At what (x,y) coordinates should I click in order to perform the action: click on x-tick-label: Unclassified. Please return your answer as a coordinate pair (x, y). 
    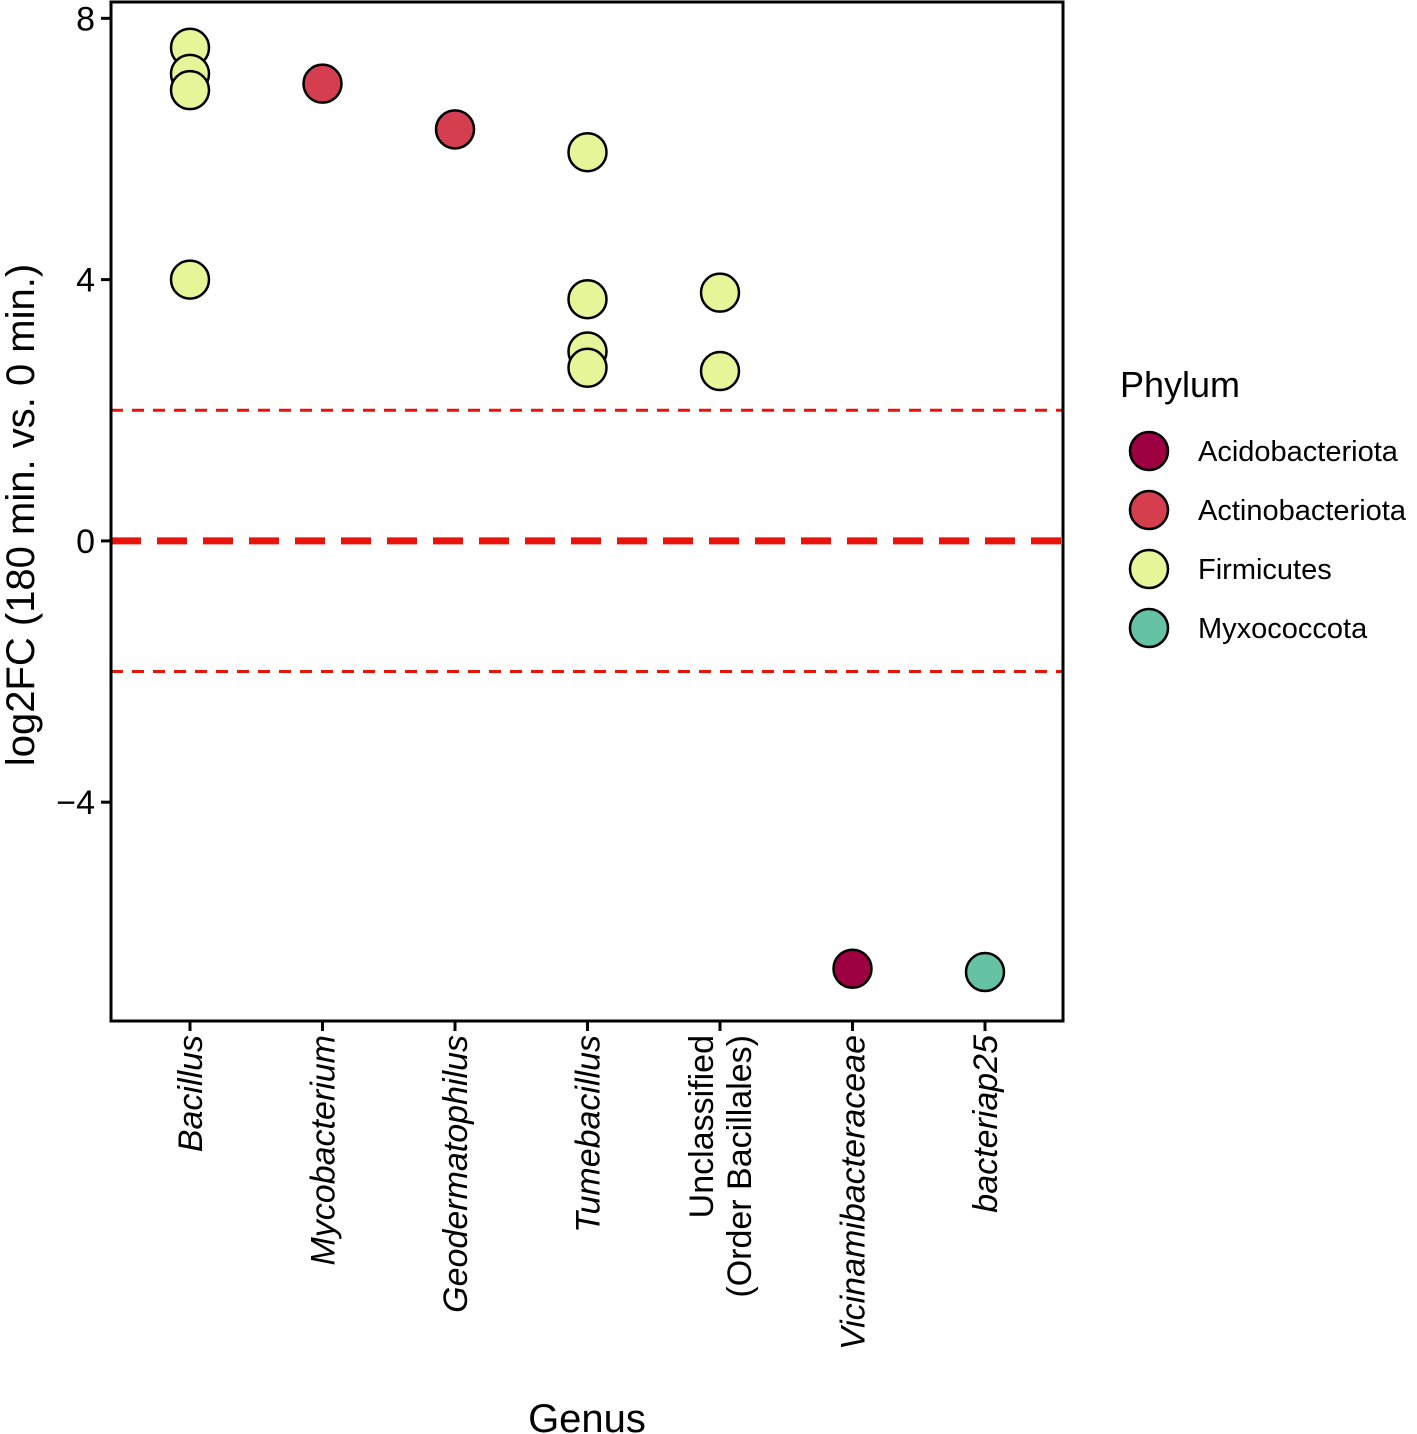
    Looking at the image, I should click on (702, 1126).